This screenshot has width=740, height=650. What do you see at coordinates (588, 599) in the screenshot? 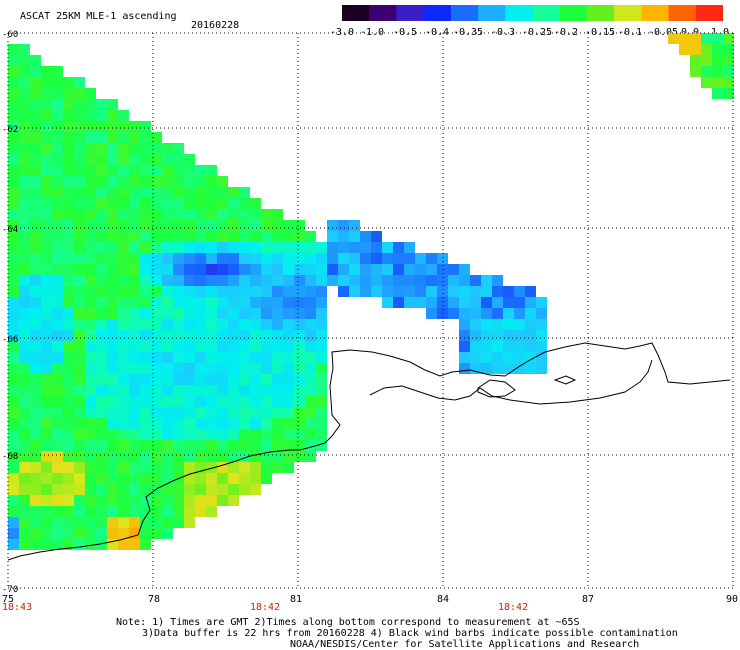
I see `longitude-tick-label: 87` at bounding box center [588, 599].